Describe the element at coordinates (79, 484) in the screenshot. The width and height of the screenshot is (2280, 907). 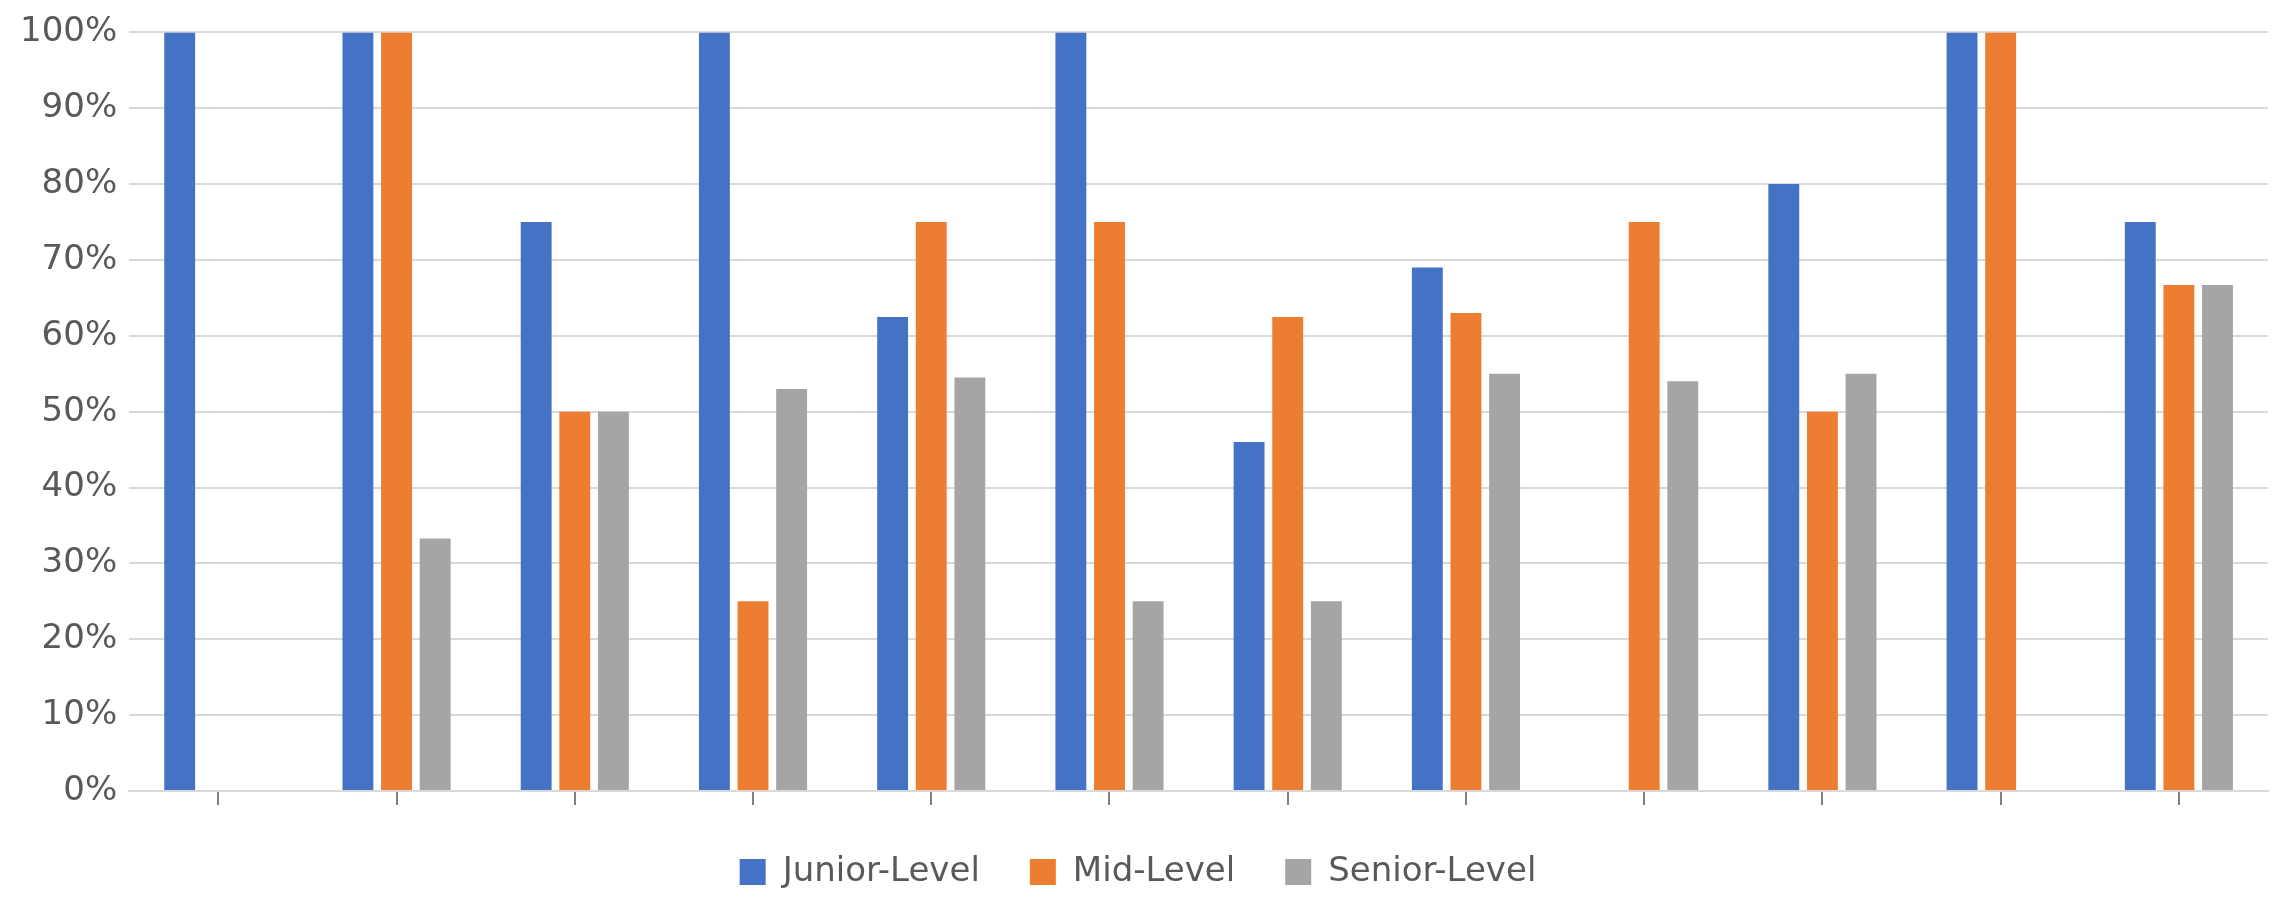
I see `y-tick-label: 40%` at that location.